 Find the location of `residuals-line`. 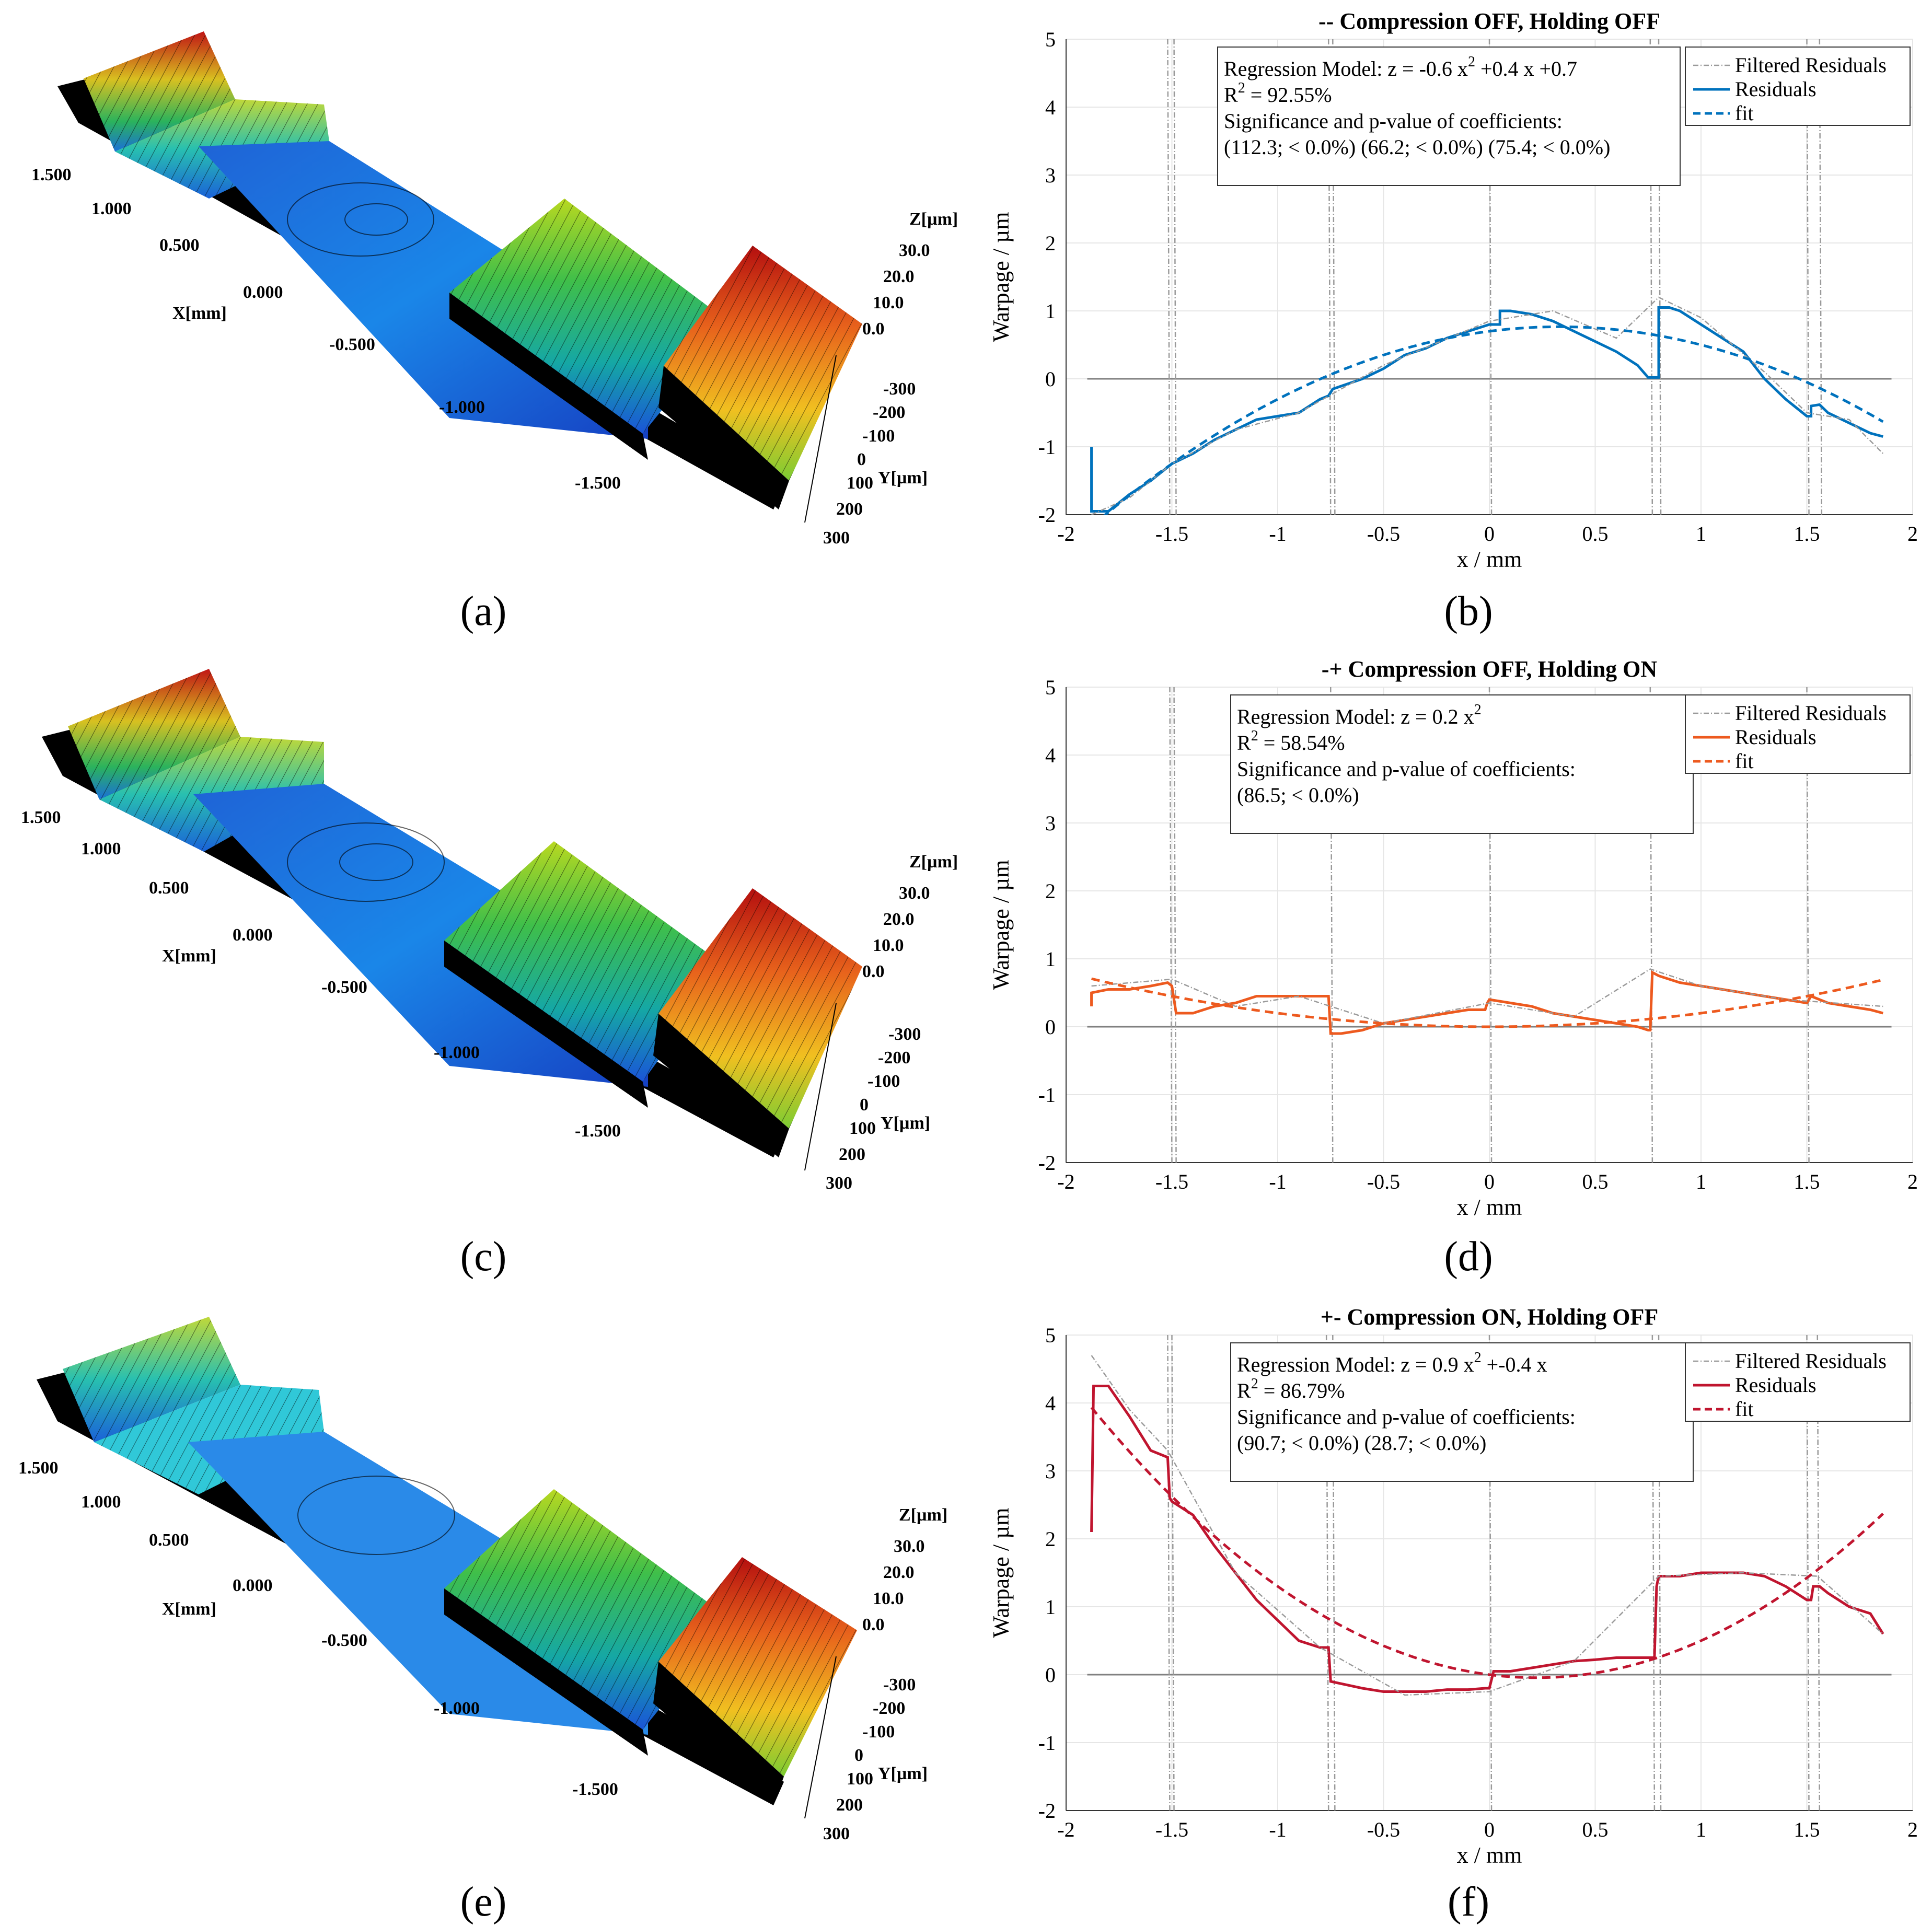

residuals-line is located at coordinates (1486, 1002).